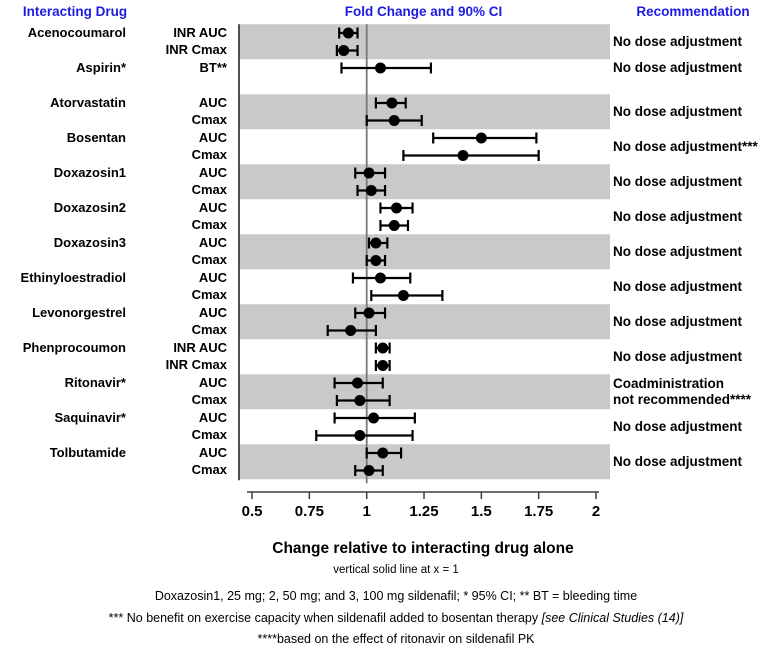  Describe the element at coordinates (74, 347) in the screenshot. I see `drug-name-label: Phenprocoumon` at that location.